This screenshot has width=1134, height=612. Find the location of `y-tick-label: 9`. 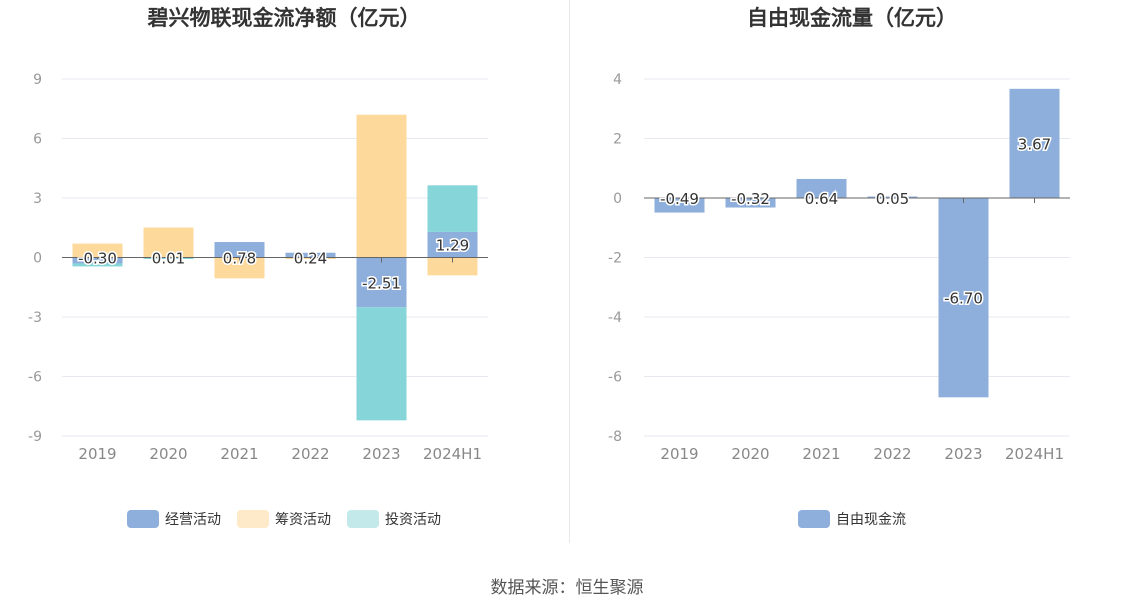

y-tick-label: 9 is located at coordinates (37, 80).